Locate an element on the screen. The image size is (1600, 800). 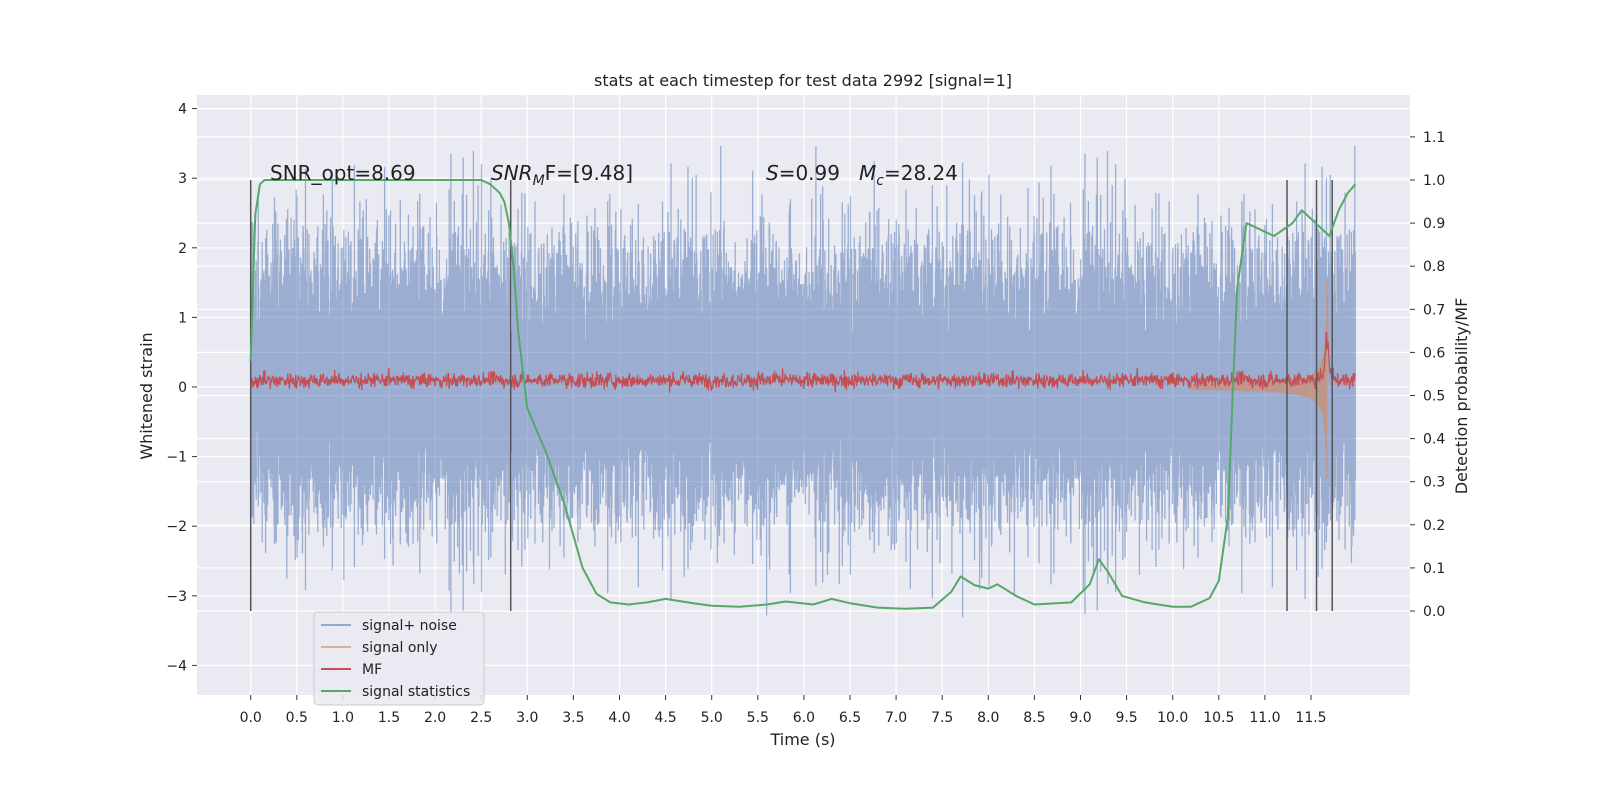
legend-label-signal-noise: signal+ noise is located at coordinates (409, 626).